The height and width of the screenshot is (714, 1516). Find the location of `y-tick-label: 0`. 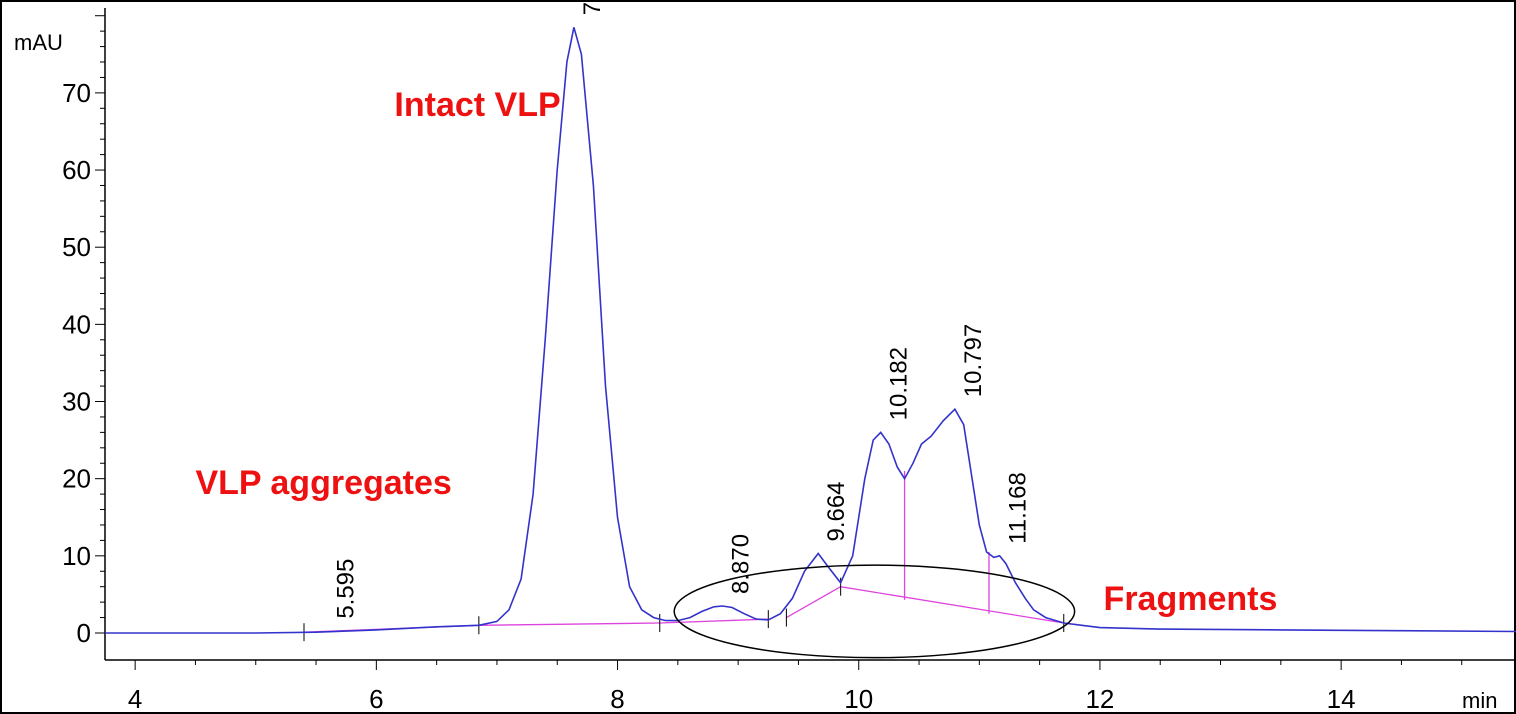

y-tick-label: 0 is located at coordinates (84, 633).